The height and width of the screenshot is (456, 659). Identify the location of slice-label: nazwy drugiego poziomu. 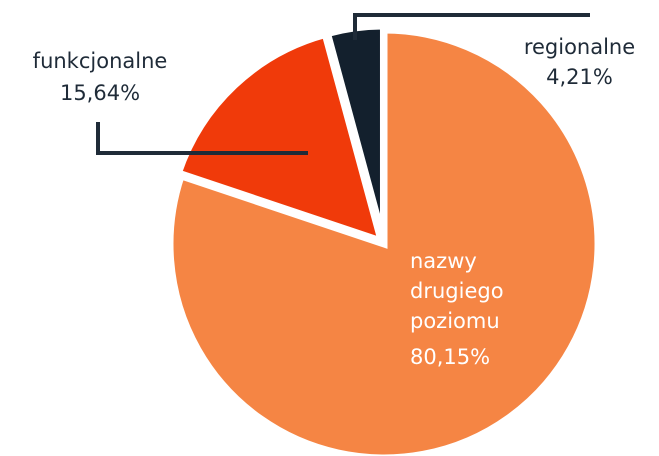
(457, 291).